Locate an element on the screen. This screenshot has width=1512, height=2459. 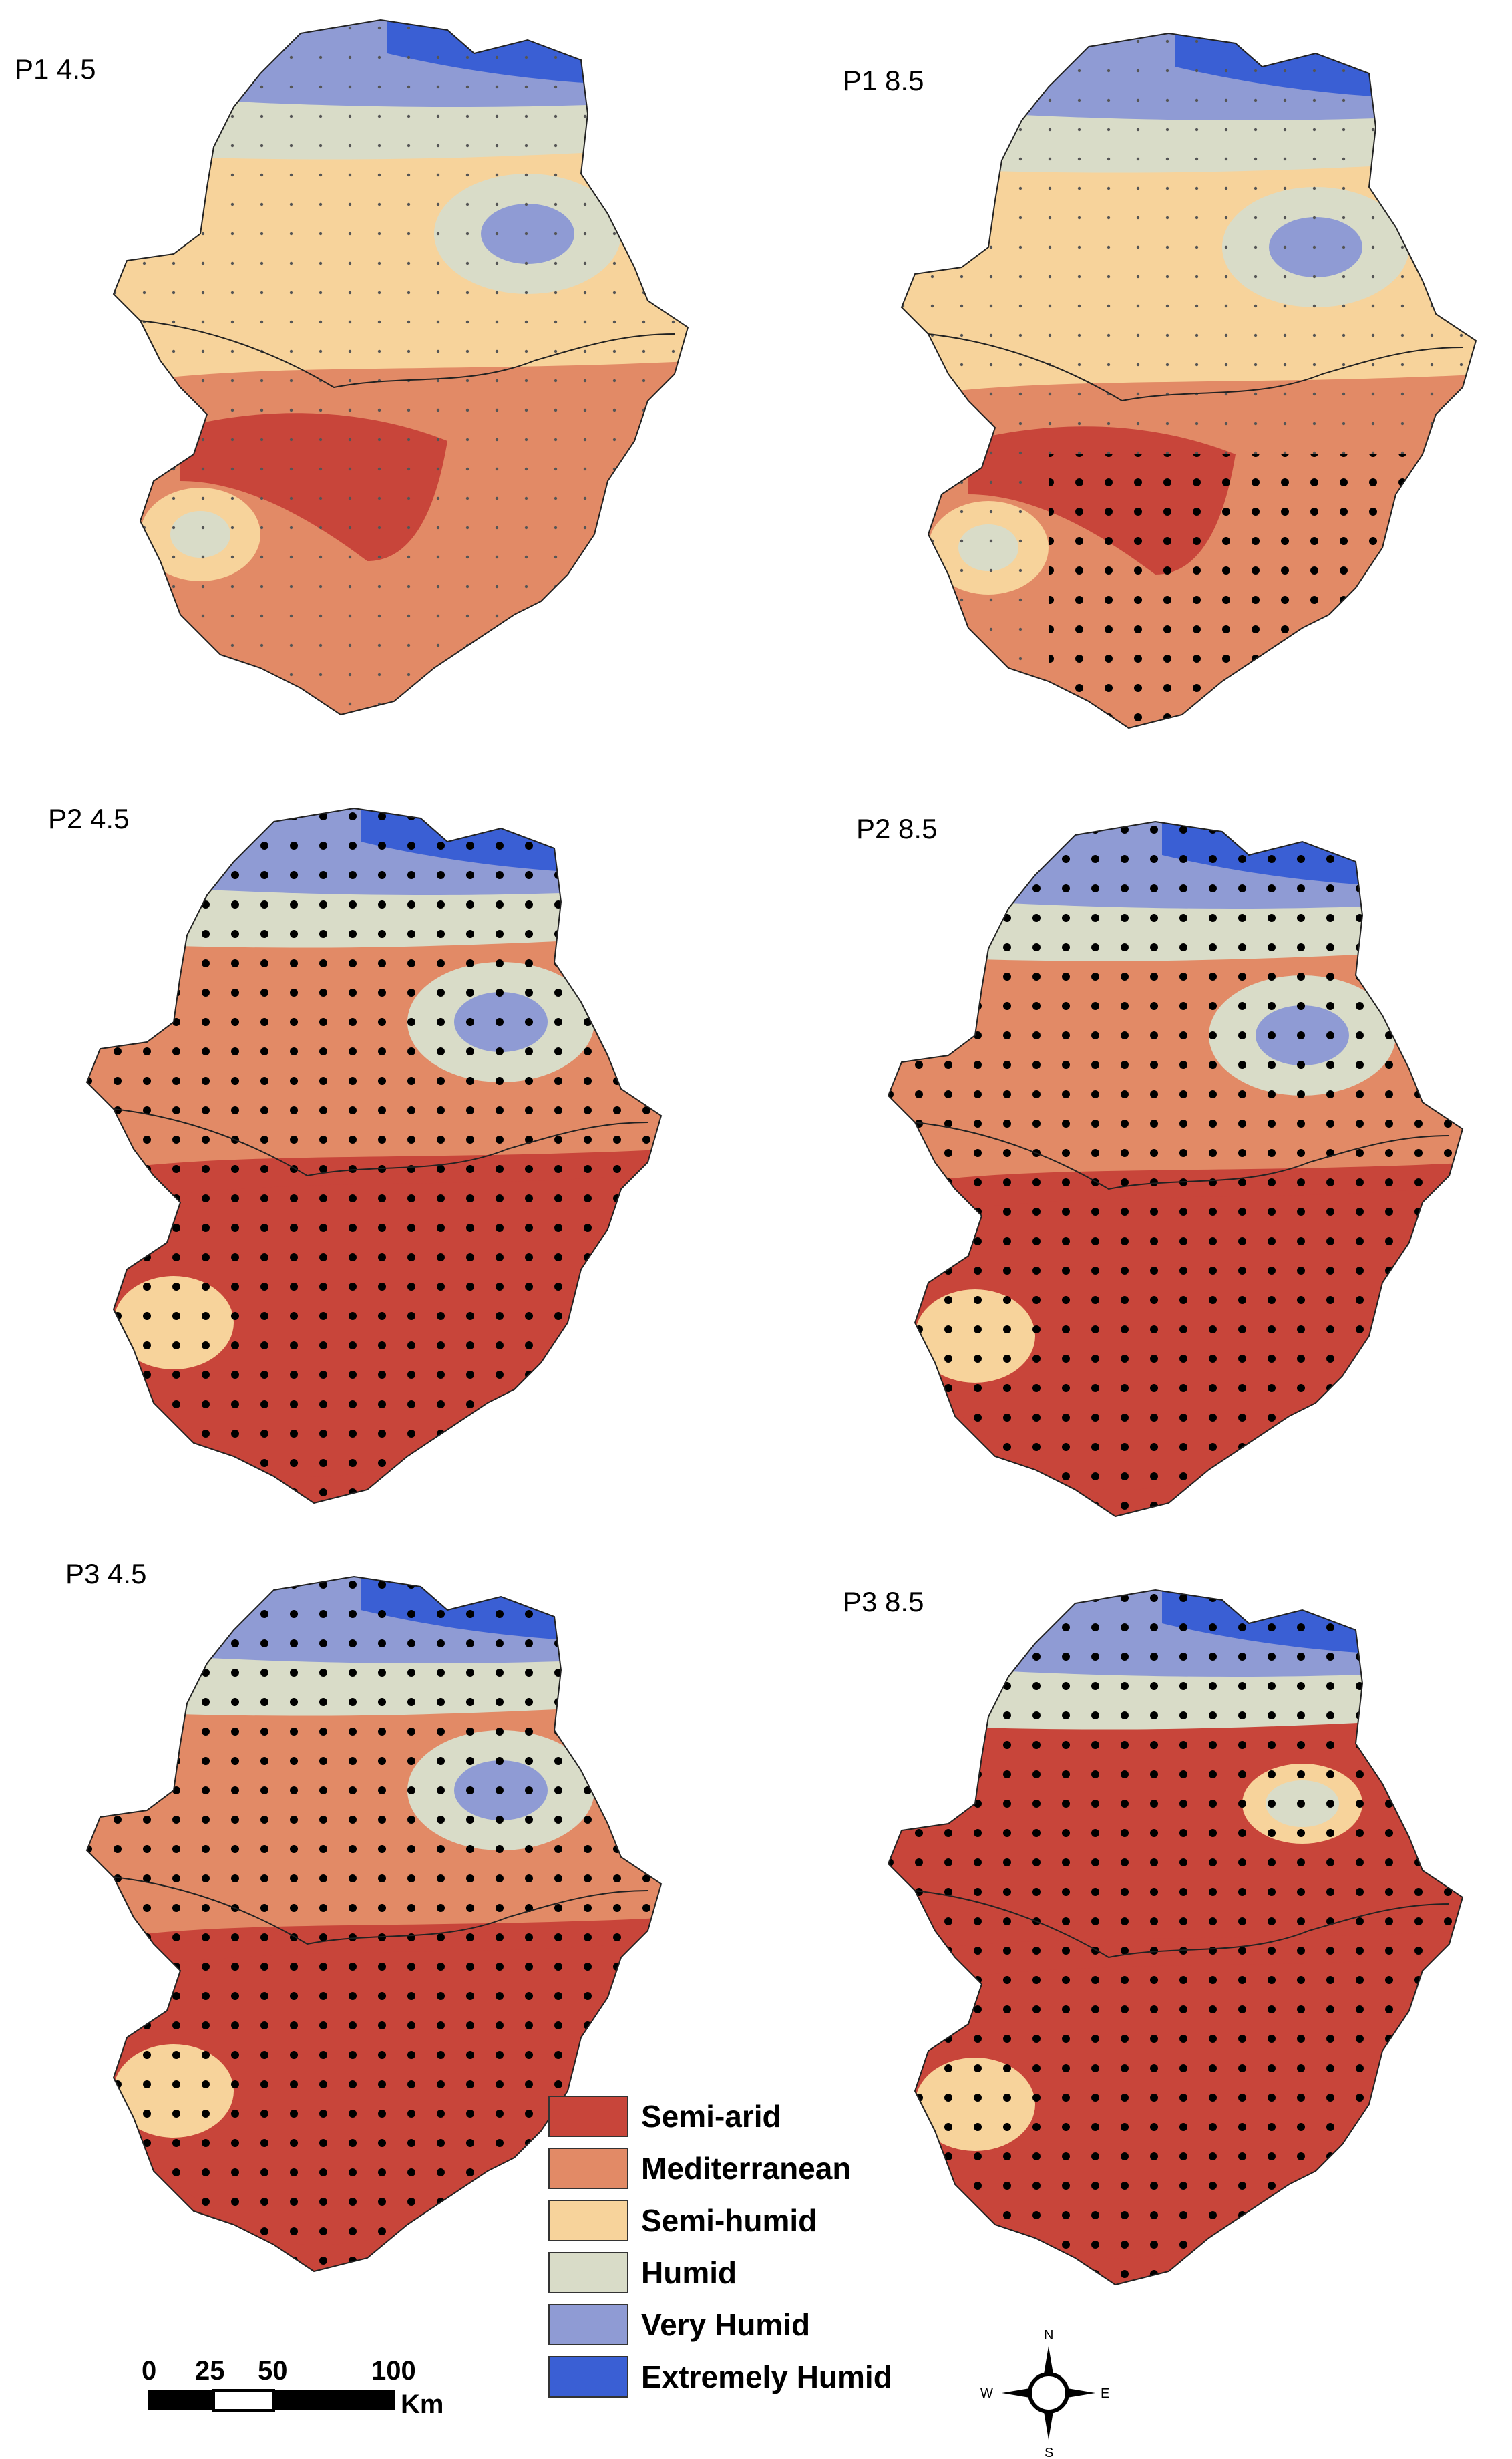
compass-s: S is located at coordinates (1049, 2452).